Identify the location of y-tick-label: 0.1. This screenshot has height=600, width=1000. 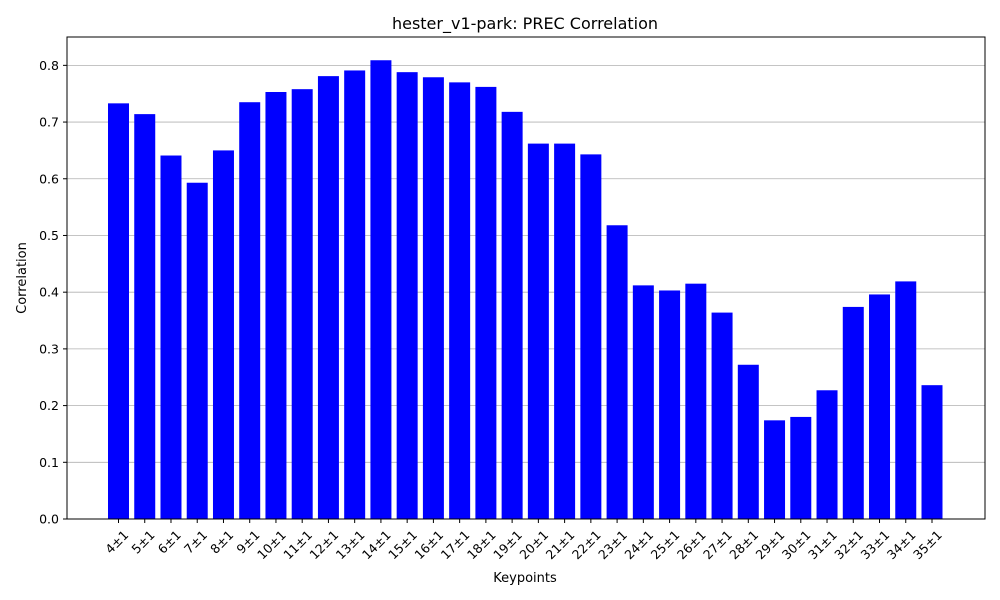
(49, 462).